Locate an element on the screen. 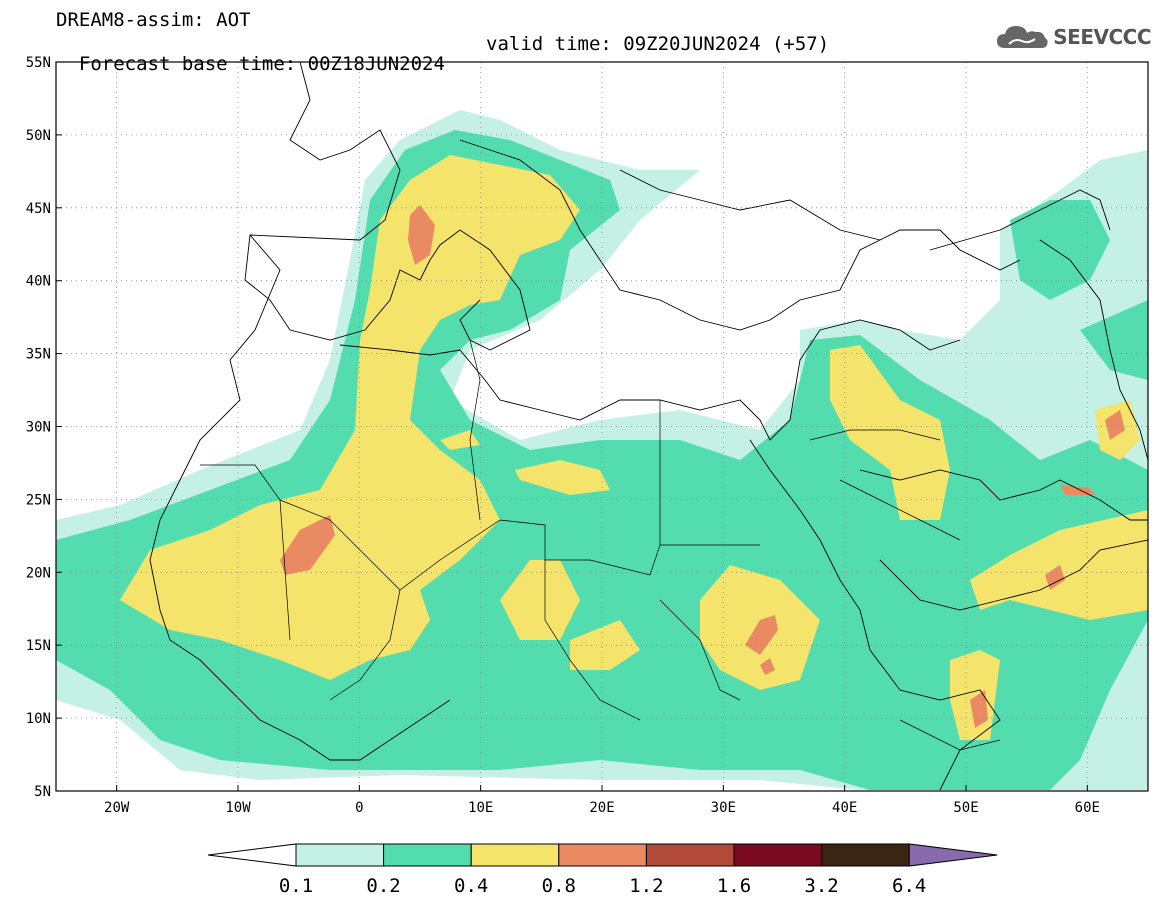  lon-label: 40E is located at coordinates (844, 808).